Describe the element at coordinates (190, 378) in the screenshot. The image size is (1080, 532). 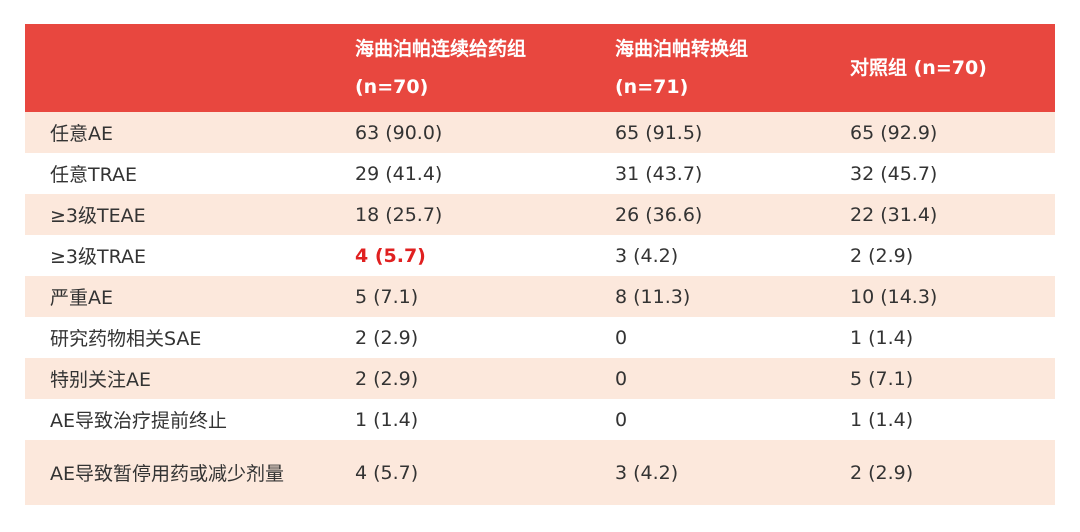
I see `row-label: 特别关注AE` at that location.